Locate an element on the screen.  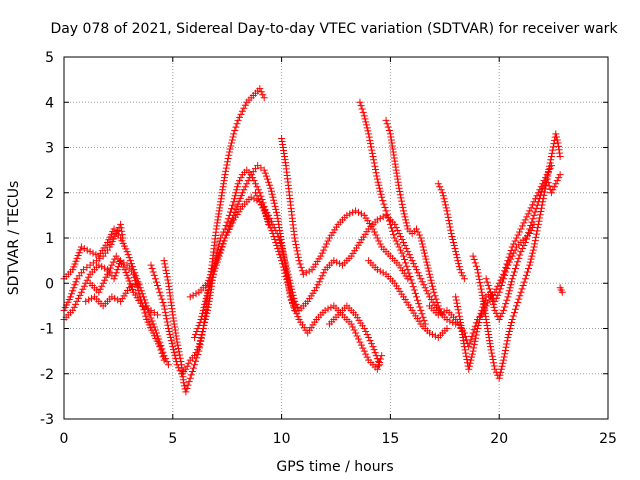
y-tick-label: 1 is located at coordinates (49, 239).